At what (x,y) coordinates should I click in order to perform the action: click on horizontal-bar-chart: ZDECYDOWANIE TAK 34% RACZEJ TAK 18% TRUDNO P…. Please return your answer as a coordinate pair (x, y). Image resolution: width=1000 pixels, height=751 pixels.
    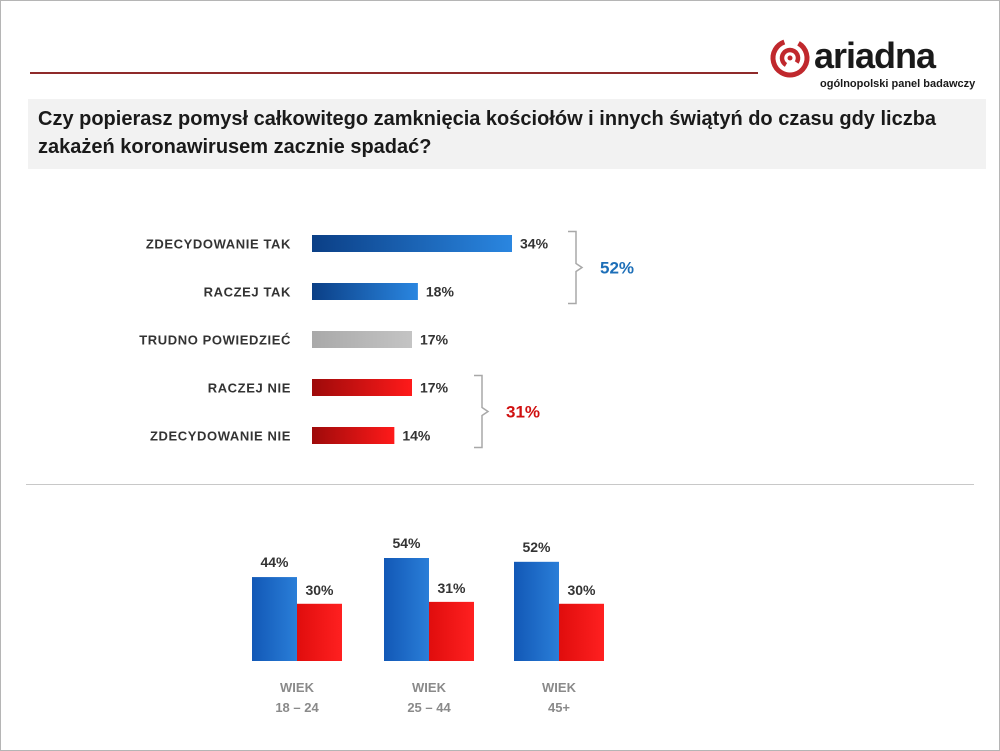
    Looking at the image, I should click on (386, 339).